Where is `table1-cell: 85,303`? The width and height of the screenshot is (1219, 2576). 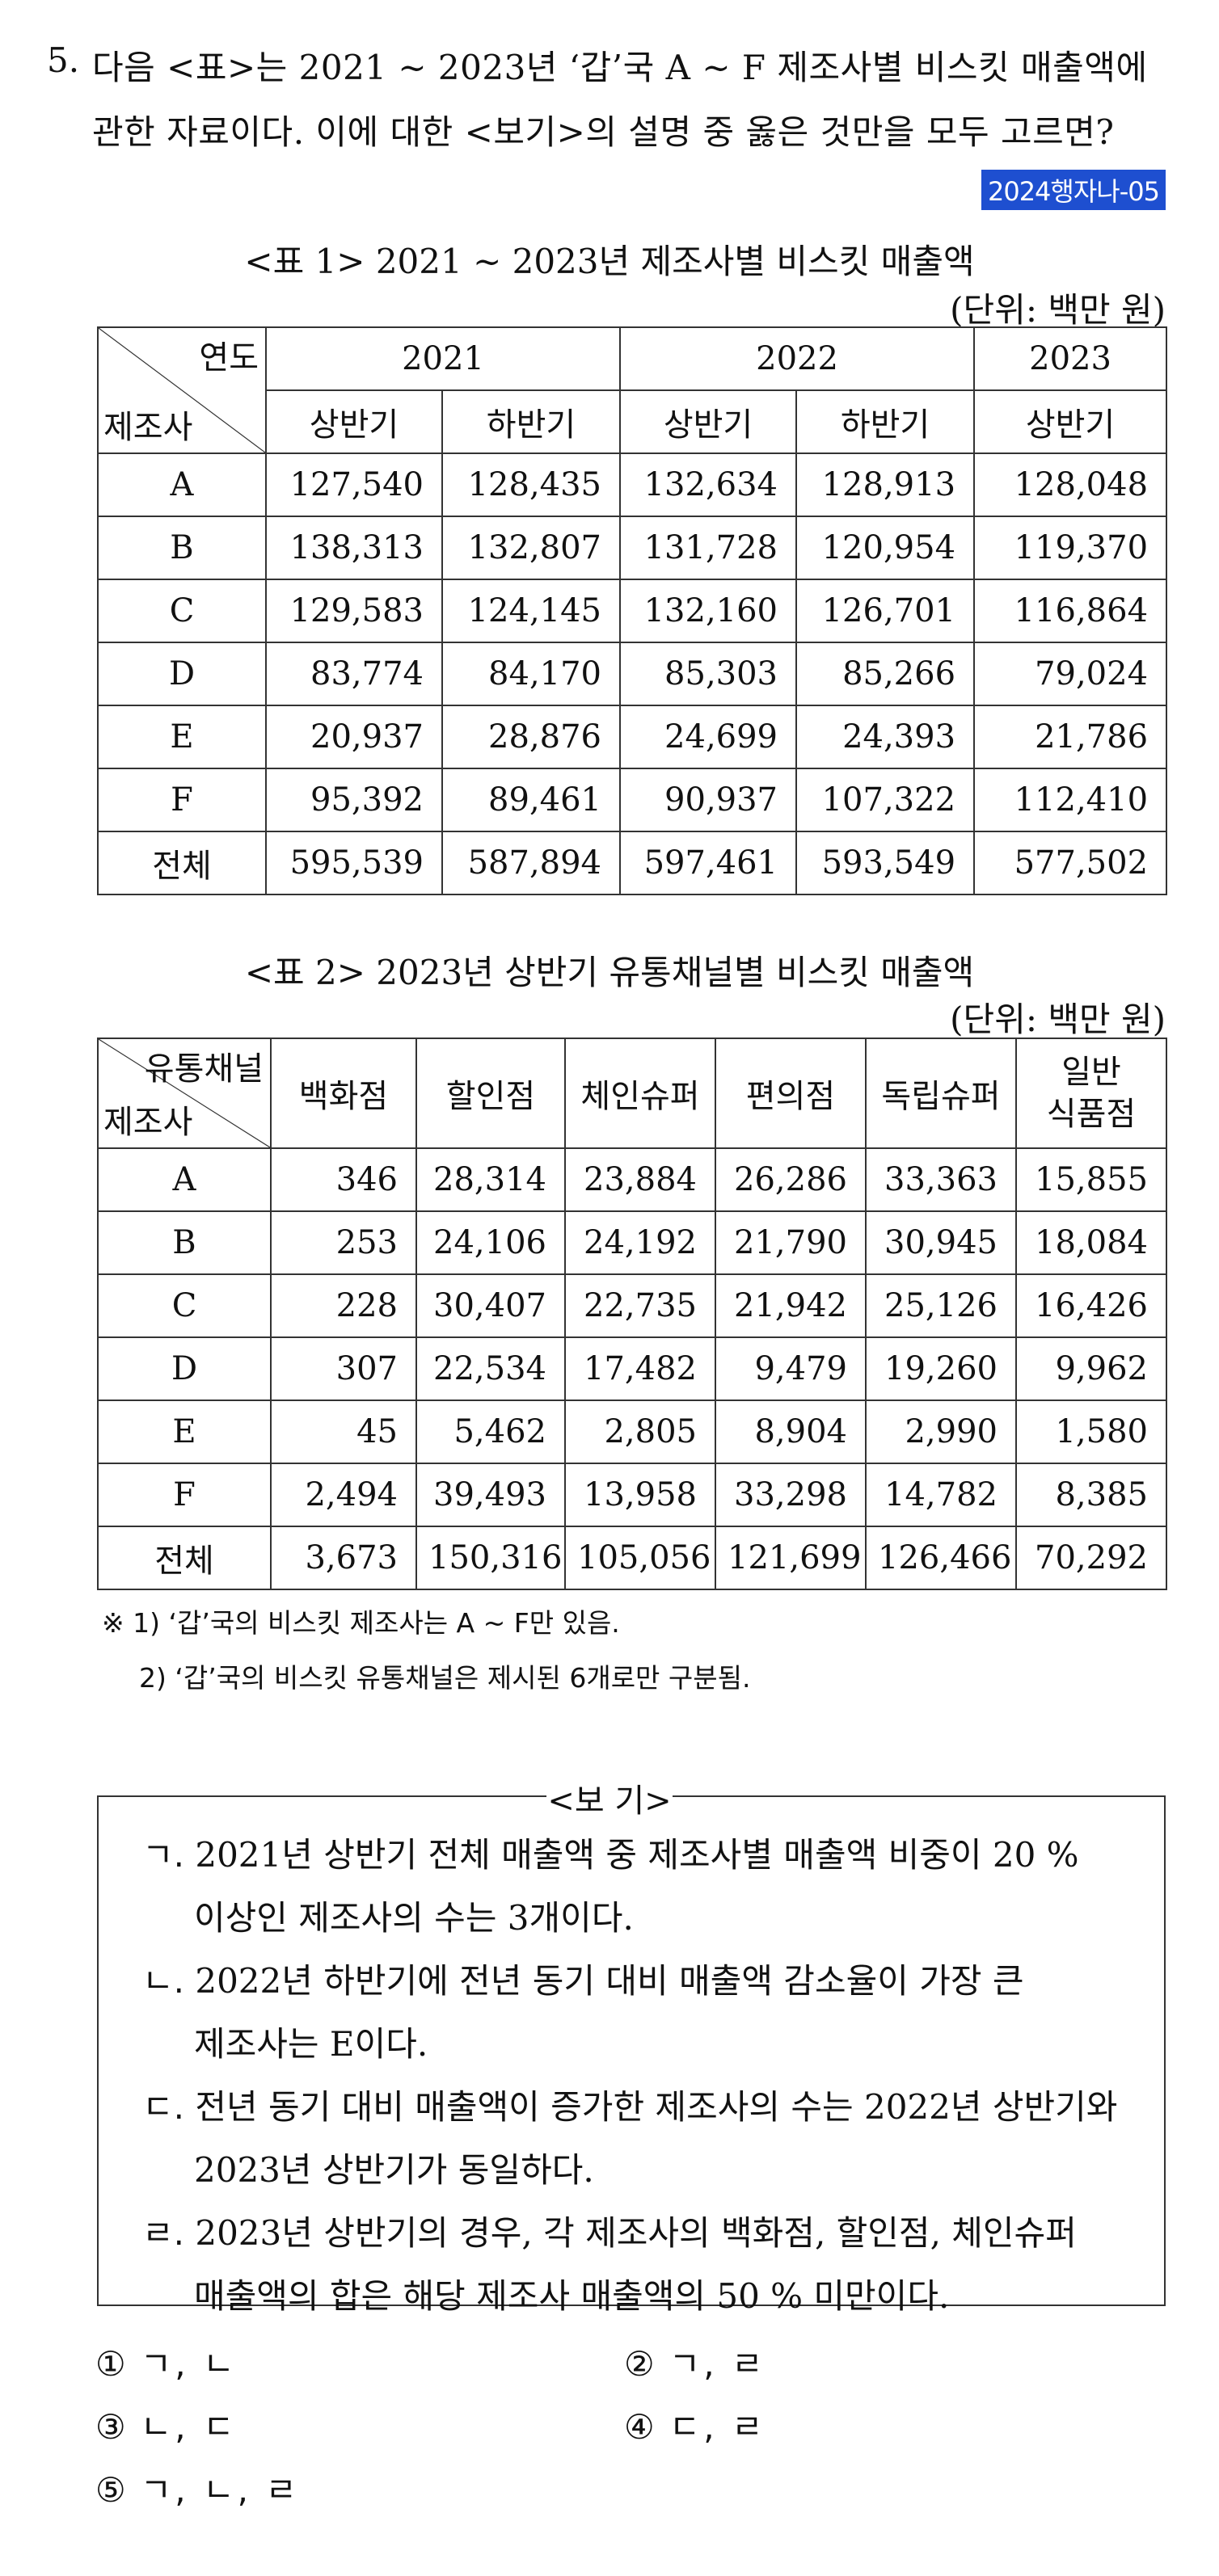 table1-cell: 85,303 is located at coordinates (708, 674).